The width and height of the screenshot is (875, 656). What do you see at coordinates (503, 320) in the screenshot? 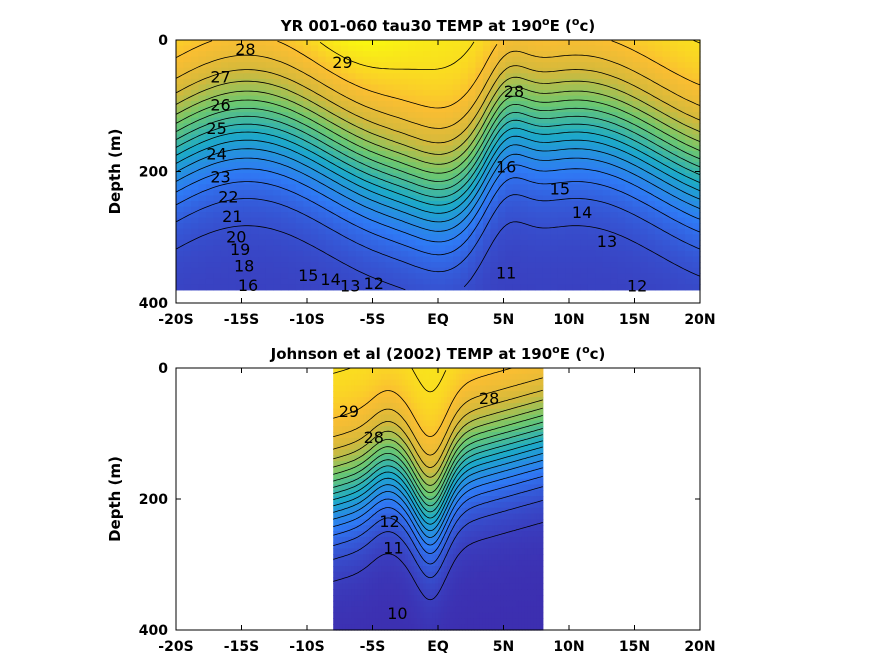
I see `x-tick-label: 5N` at bounding box center [503, 320].